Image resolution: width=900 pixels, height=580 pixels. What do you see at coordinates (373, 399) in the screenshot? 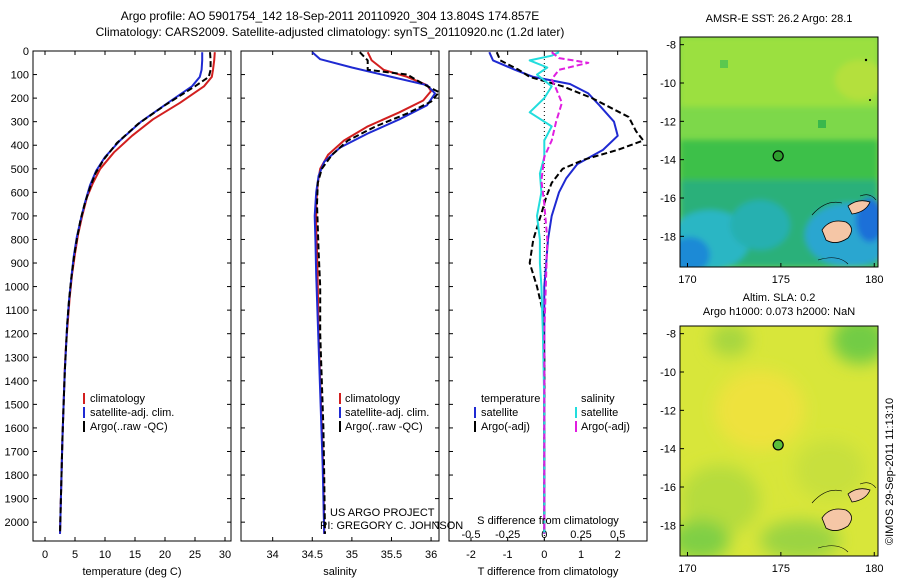
I see `legend-label-climatology: climatology` at bounding box center [373, 399].